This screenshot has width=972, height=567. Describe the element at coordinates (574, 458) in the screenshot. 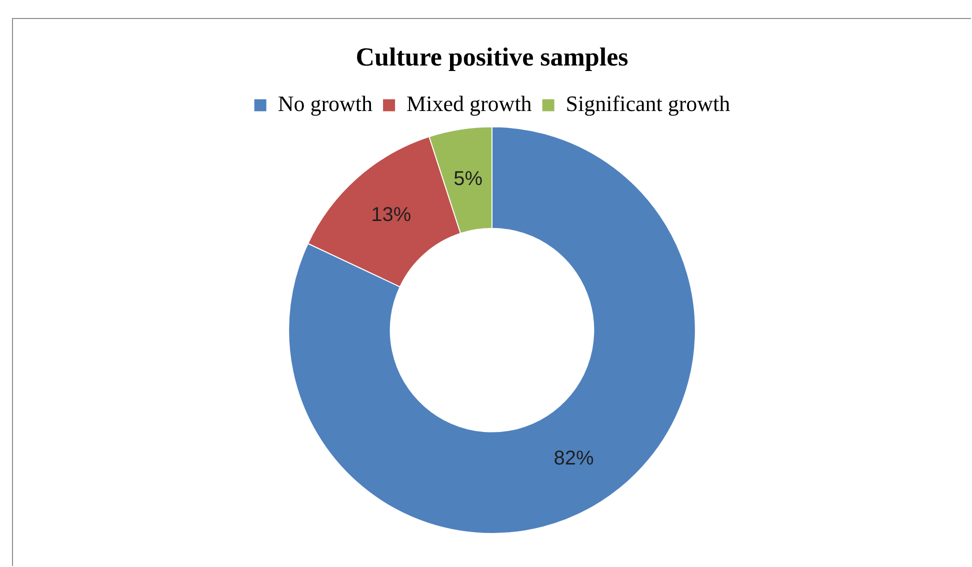

I see `data-label: 82%` at that location.